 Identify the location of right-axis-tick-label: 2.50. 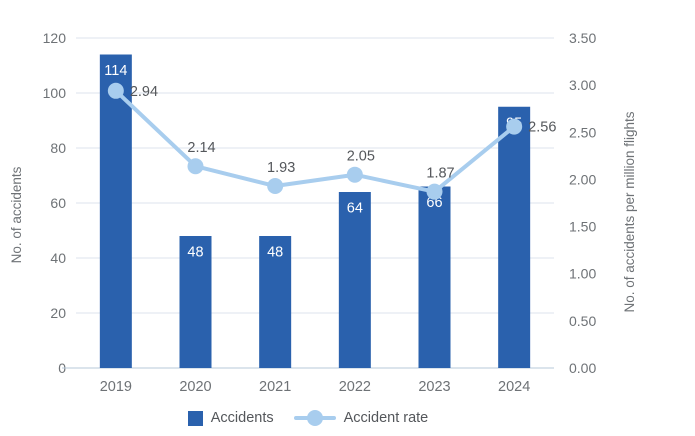
(582, 132).